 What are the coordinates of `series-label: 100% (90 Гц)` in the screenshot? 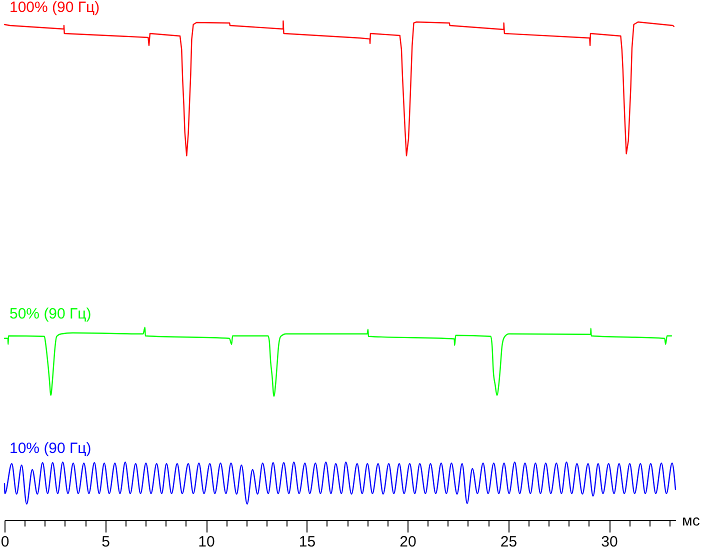 It's located at (55, 8).